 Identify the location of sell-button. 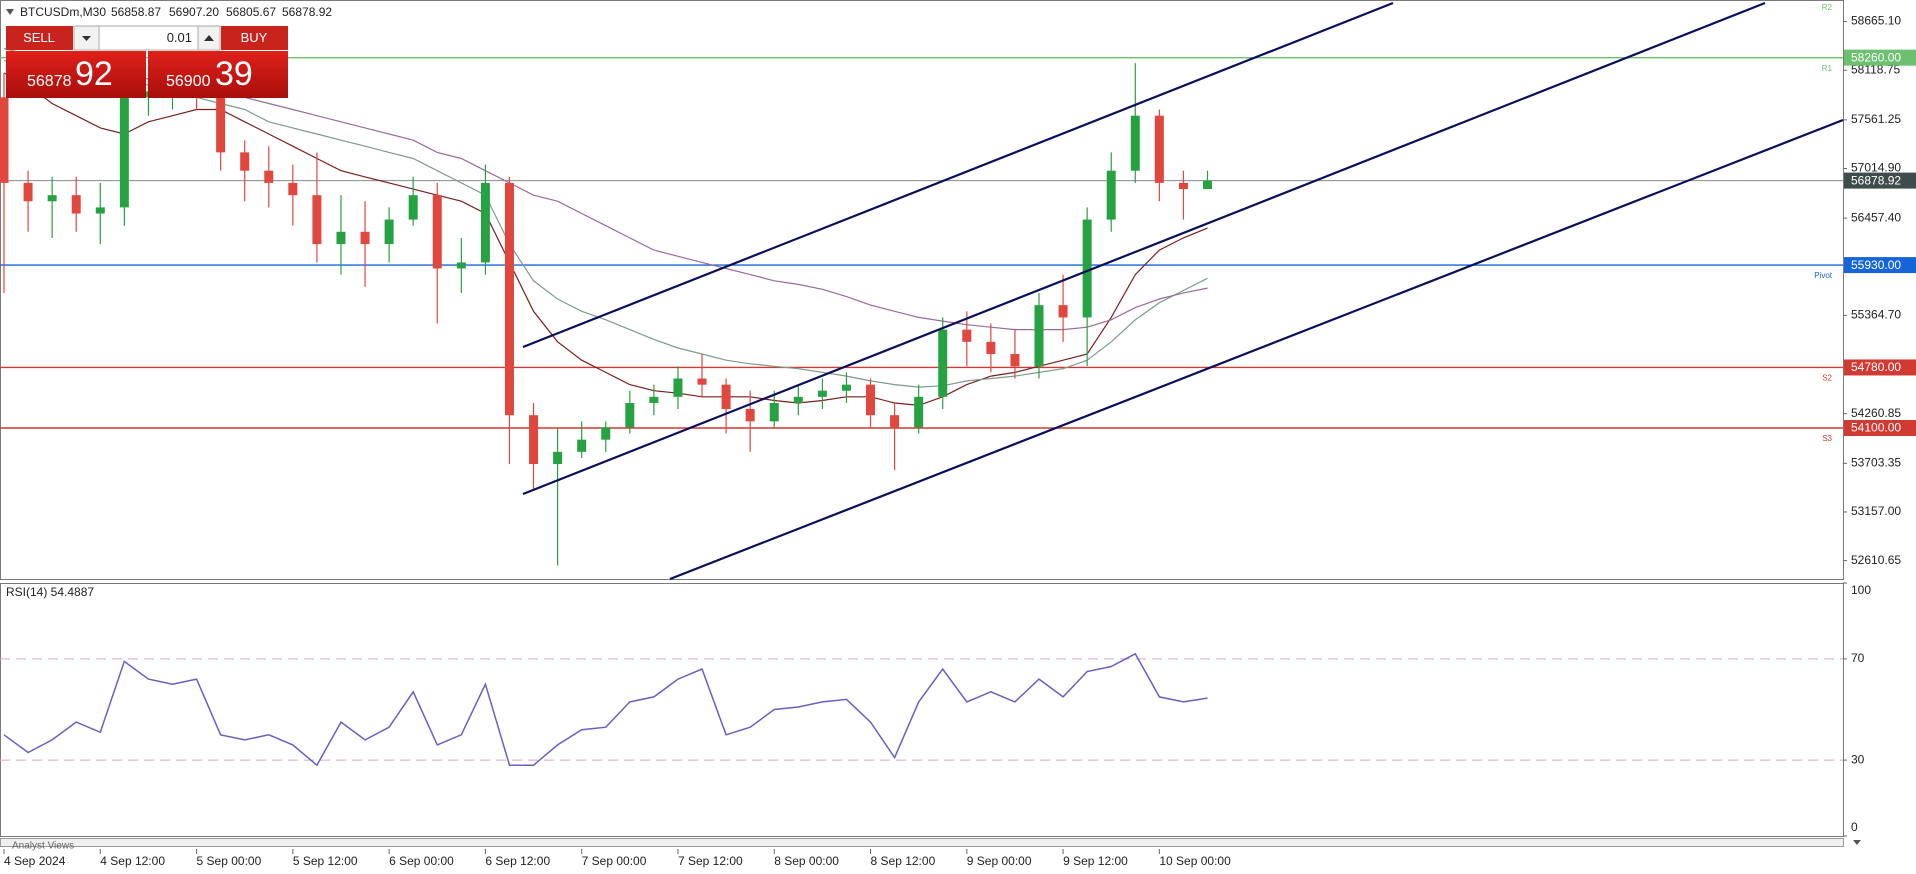
(39, 38).